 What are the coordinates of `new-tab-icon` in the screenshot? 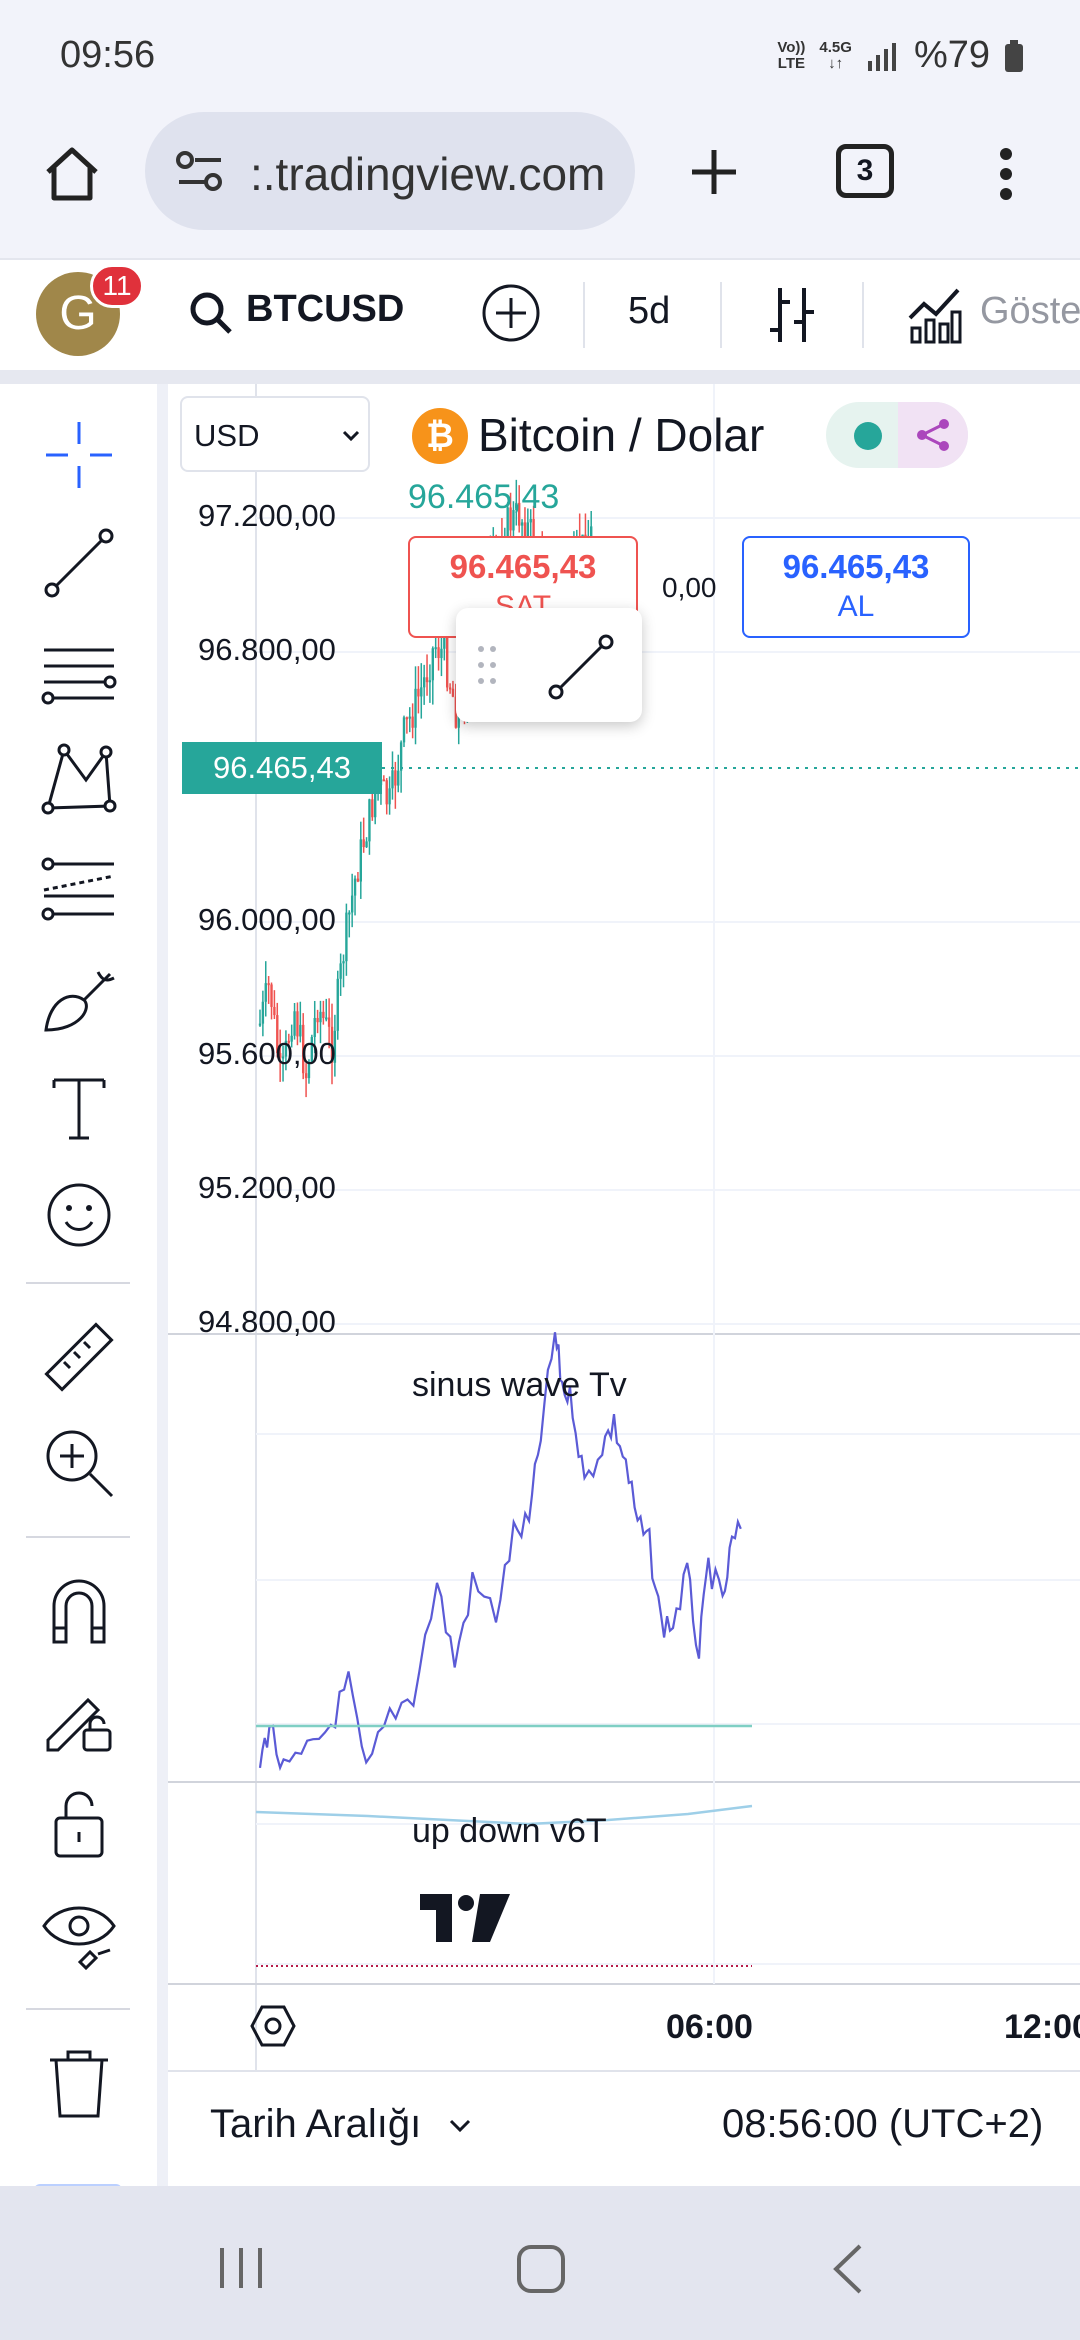 It's located at (714, 172).